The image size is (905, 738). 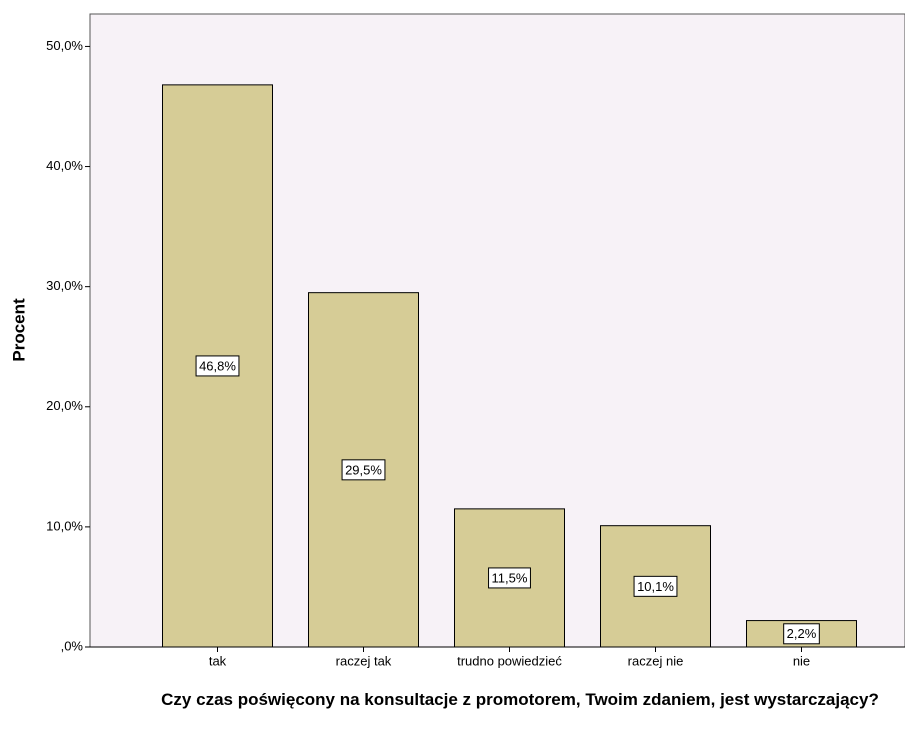 I want to click on y-tick-label: 50,0%, so click(x=64, y=45).